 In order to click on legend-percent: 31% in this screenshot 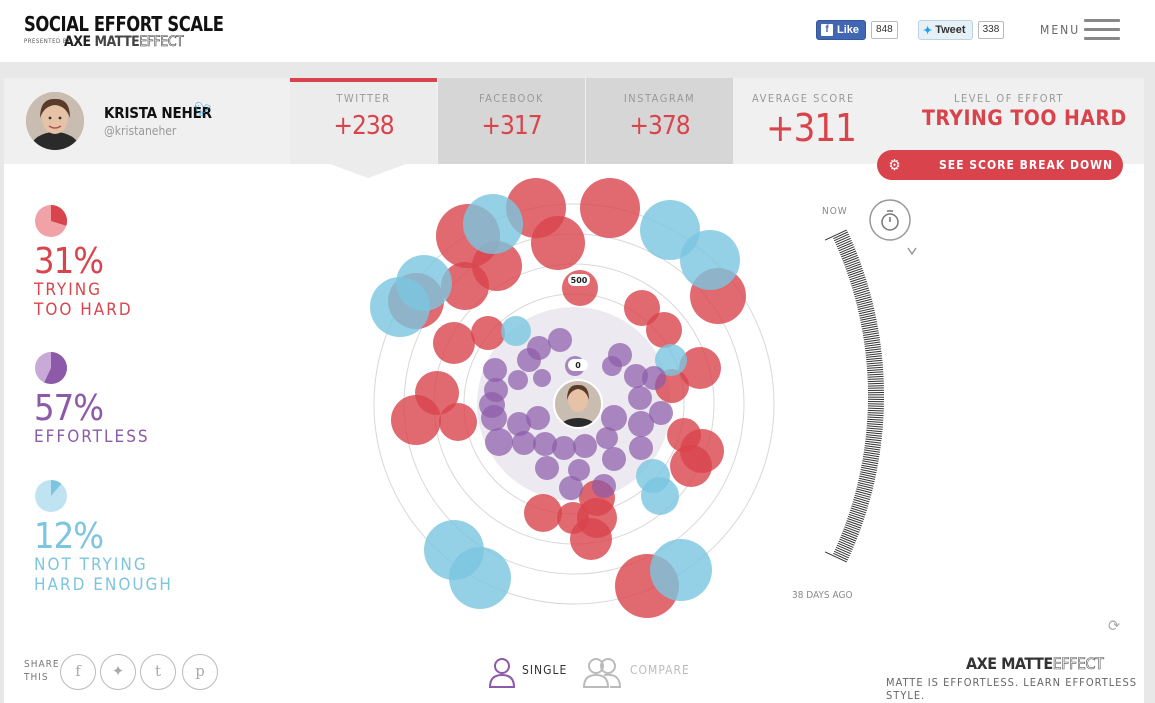, I will do `click(69, 261)`.